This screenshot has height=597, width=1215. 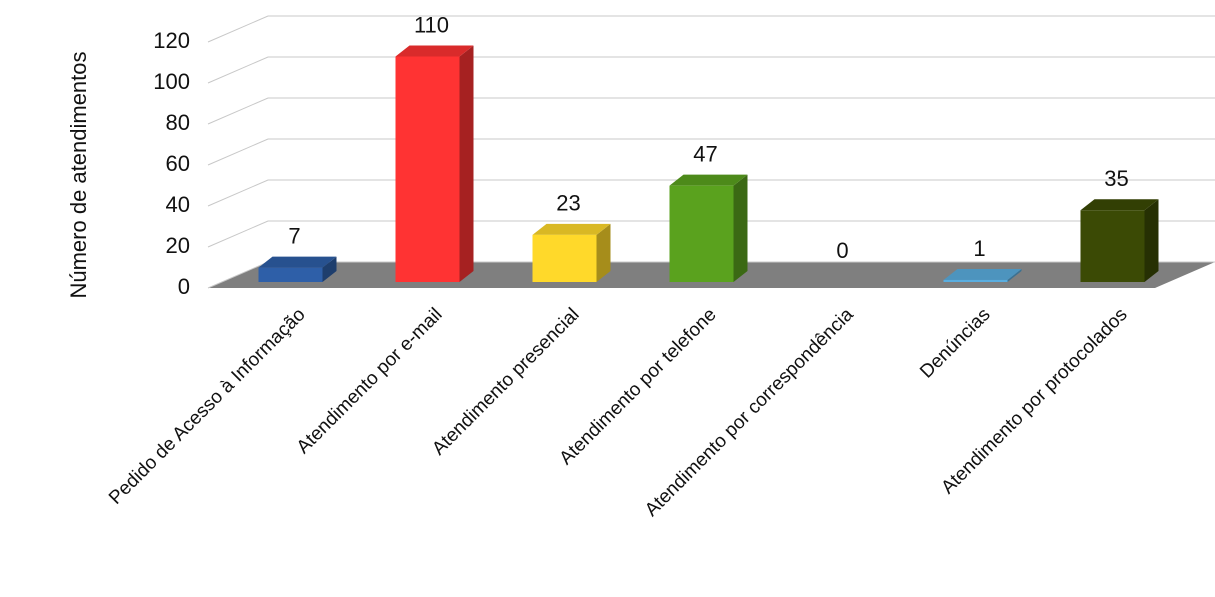 I want to click on y-tick-label: 40, so click(x=178, y=204).